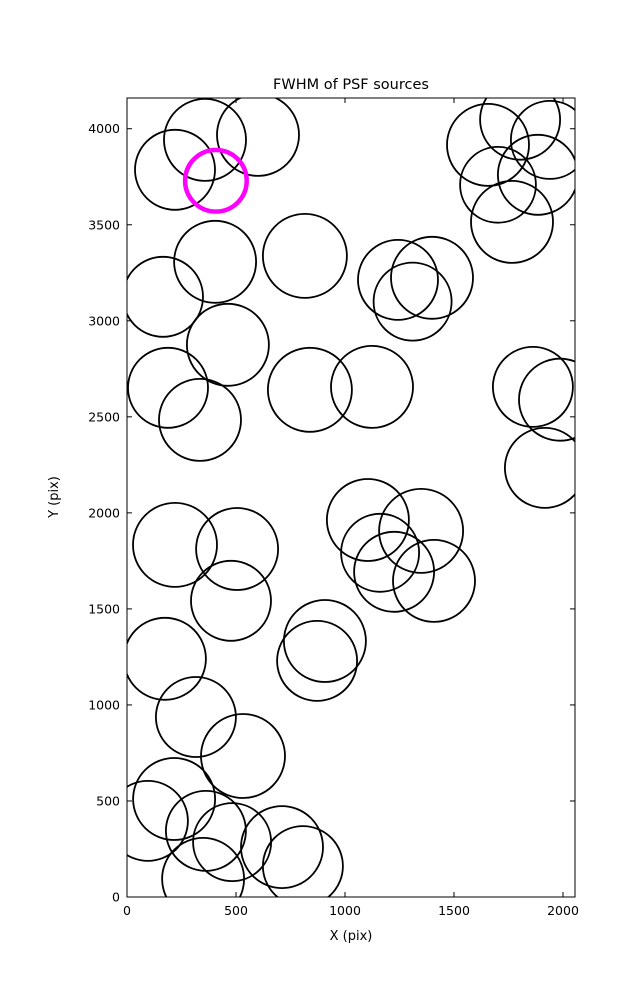 The image size is (637, 1000). Describe the element at coordinates (127, 910) in the screenshot. I see `x-tick-label: 0` at that location.